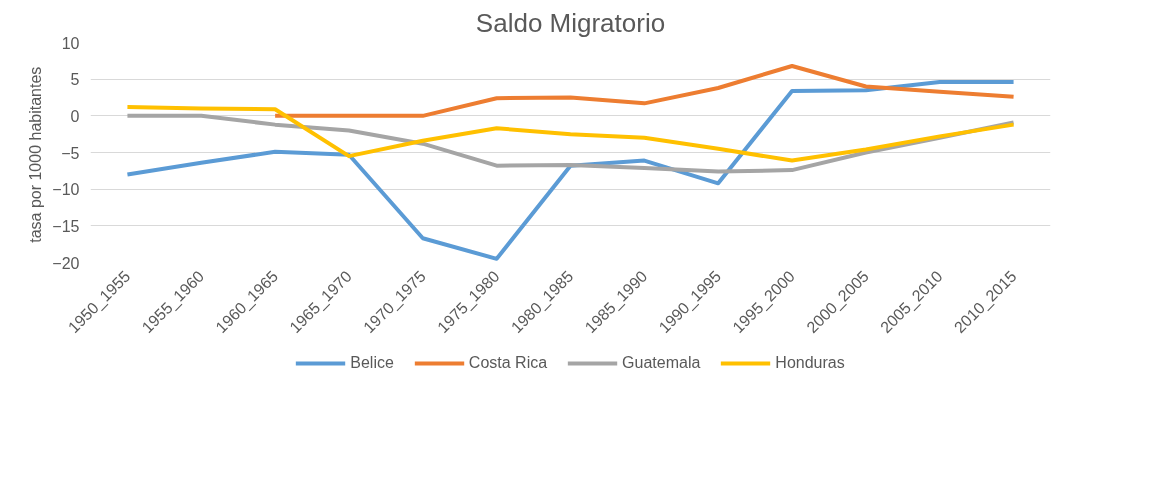  Describe the element at coordinates (508, 363) in the screenshot. I see `legend-label: Costa Rica` at that location.